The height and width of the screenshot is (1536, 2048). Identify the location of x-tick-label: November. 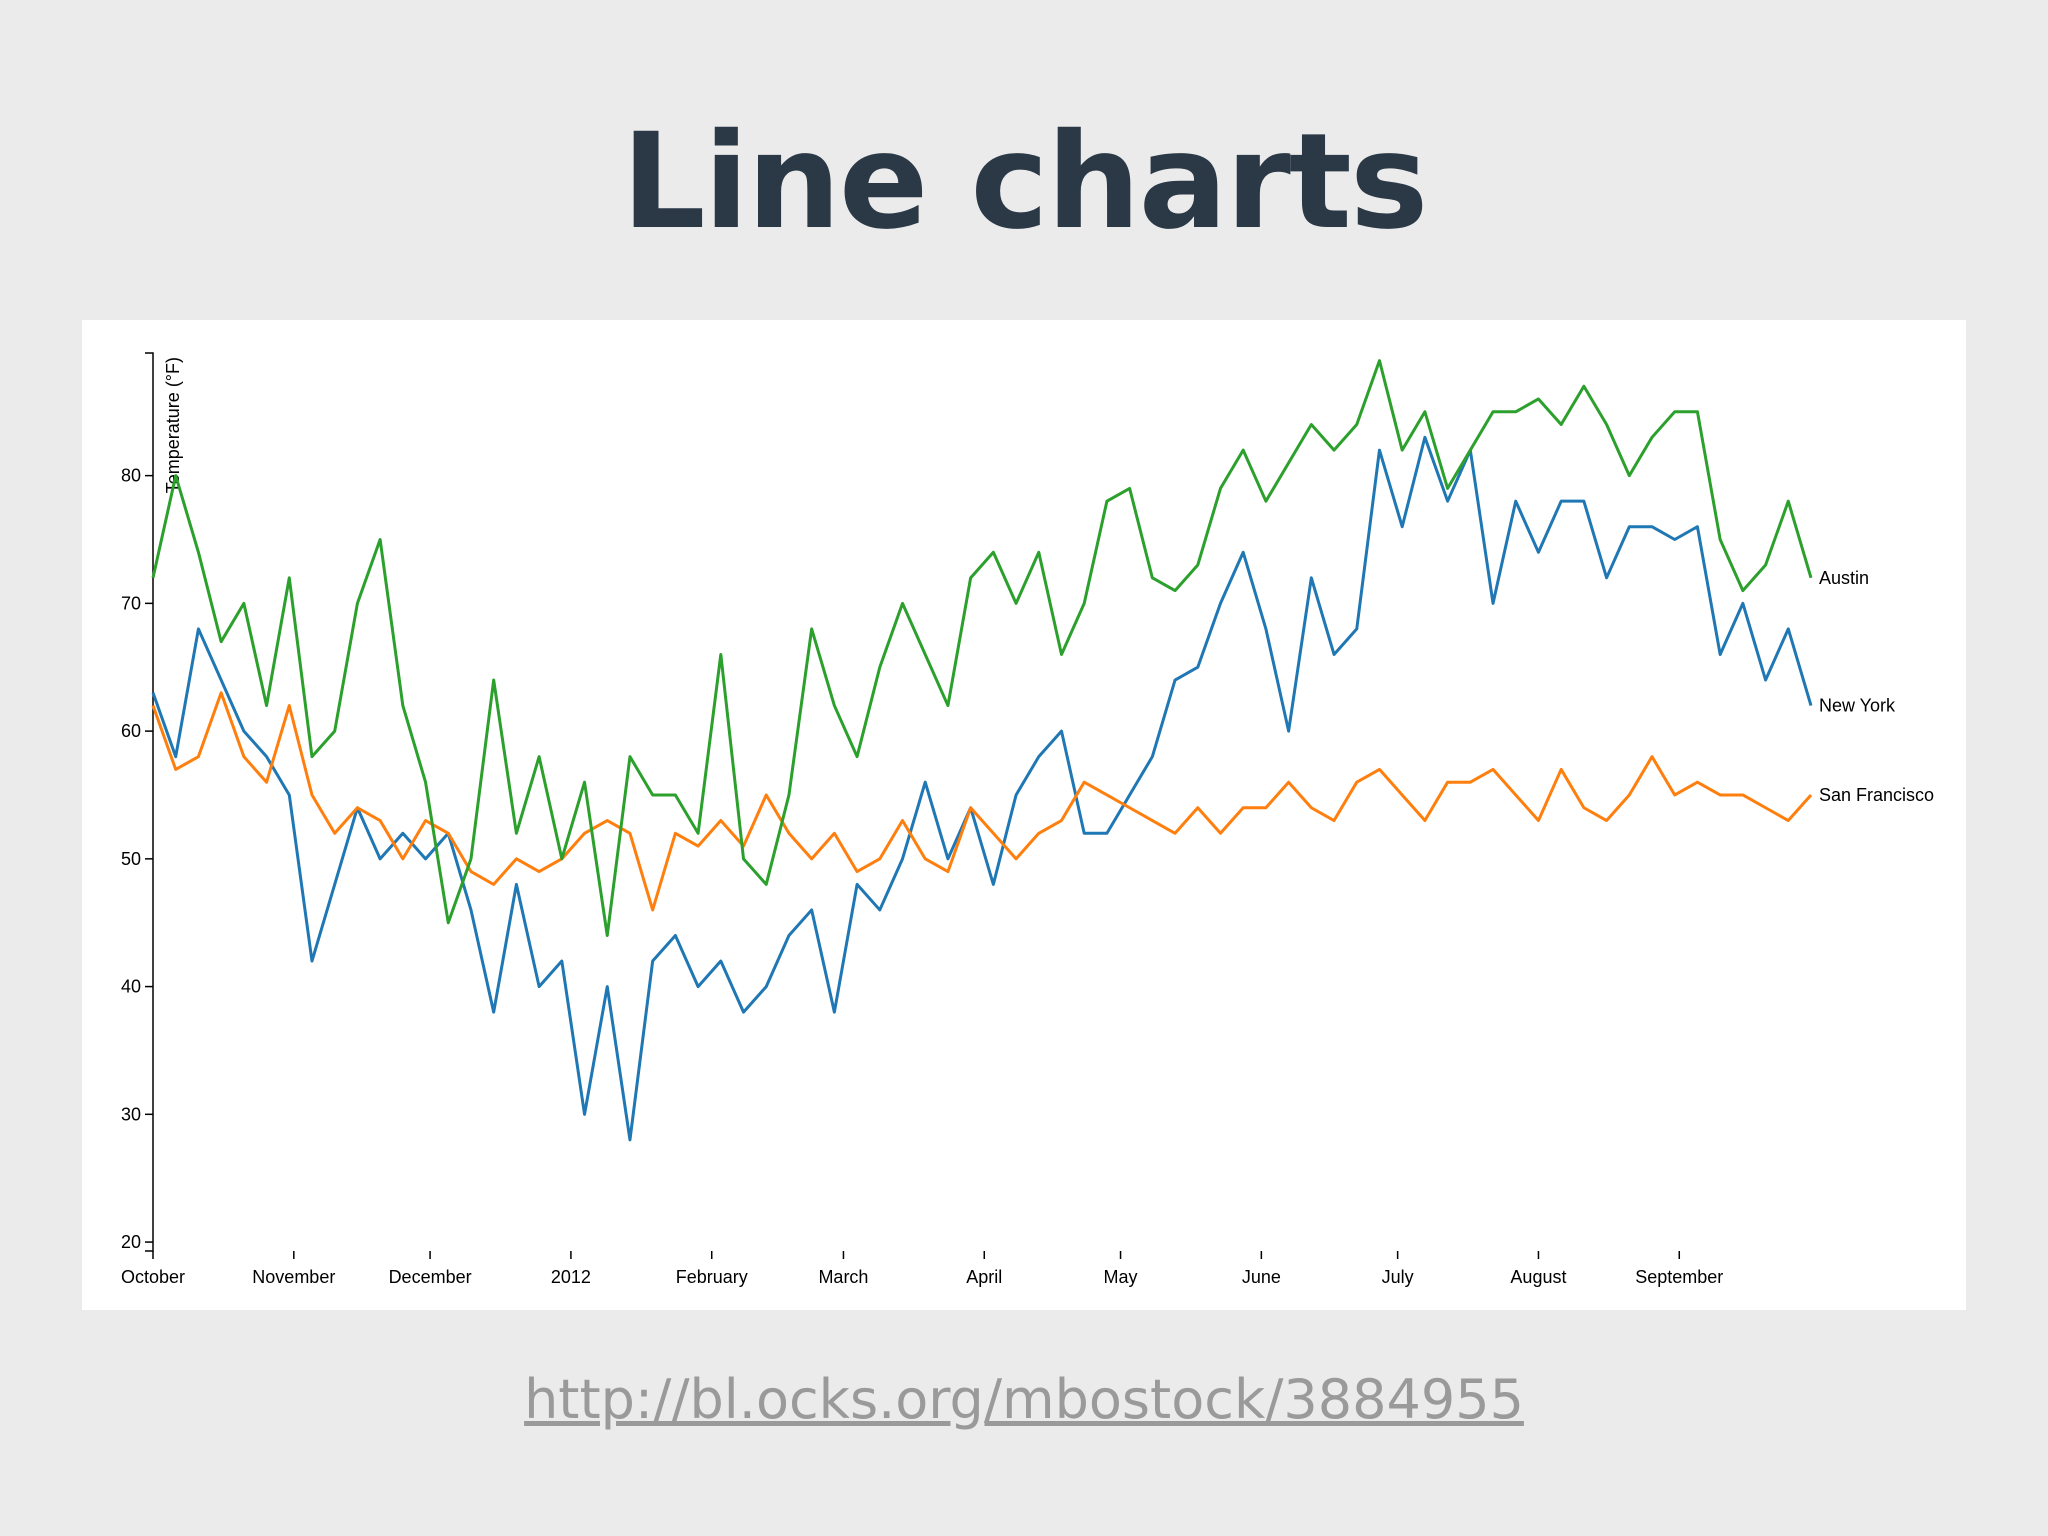
(293, 1277).